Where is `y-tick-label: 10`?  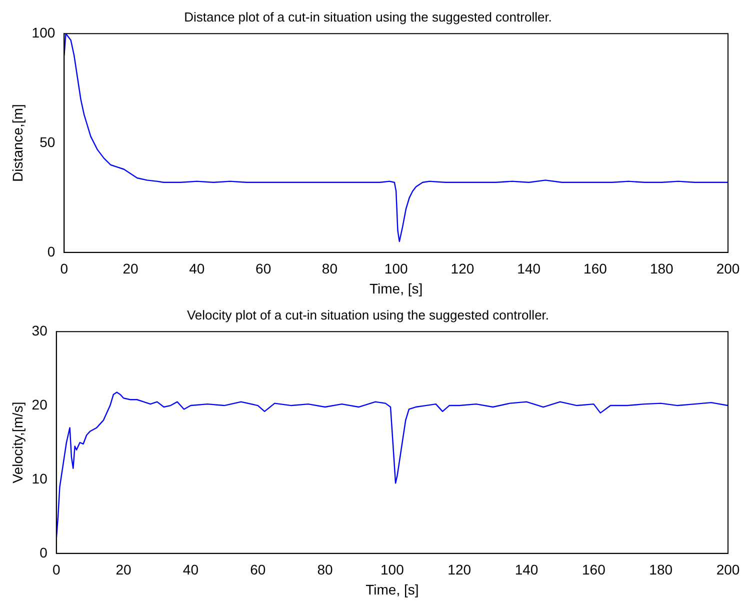
y-tick-label: 10 is located at coordinates (40, 478).